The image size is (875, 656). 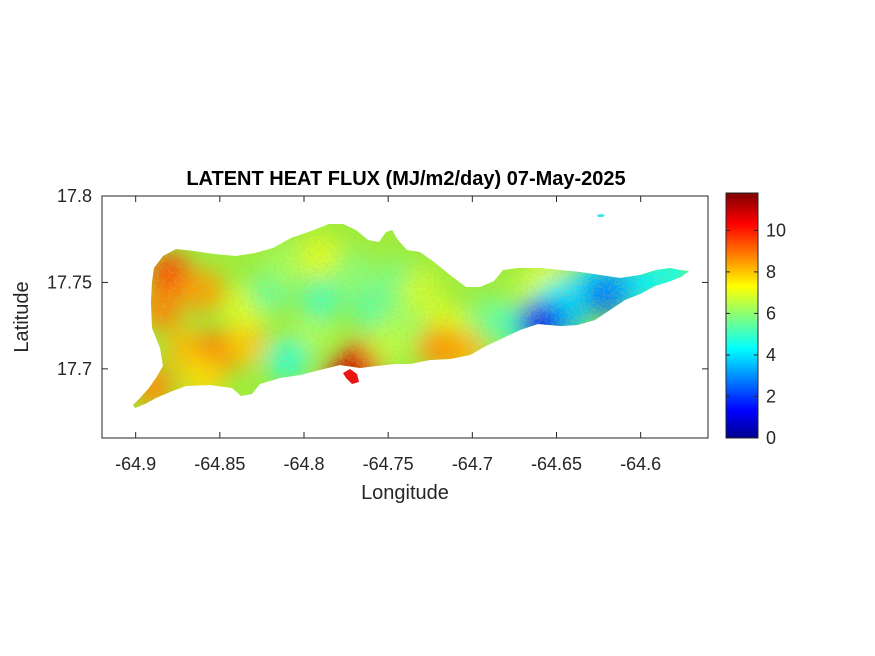 I want to click on x-tick-label: -64.8, so click(x=303, y=464).